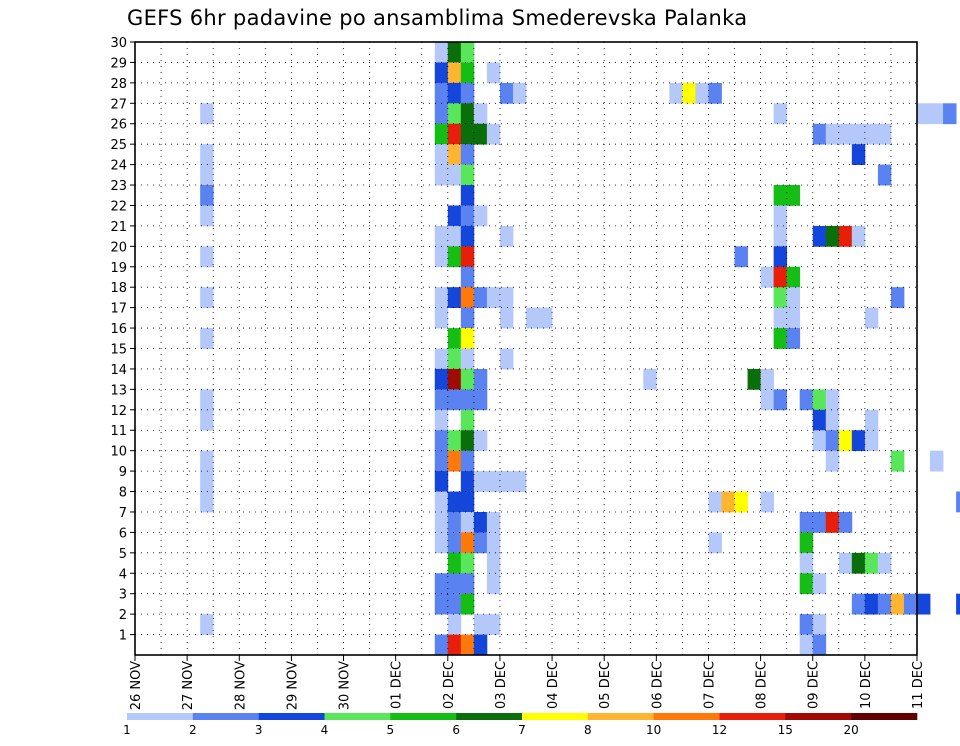  What do you see at coordinates (118, 84) in the screenshot?
I see `y-tick-label: 28` at bounding box center [118, 84].